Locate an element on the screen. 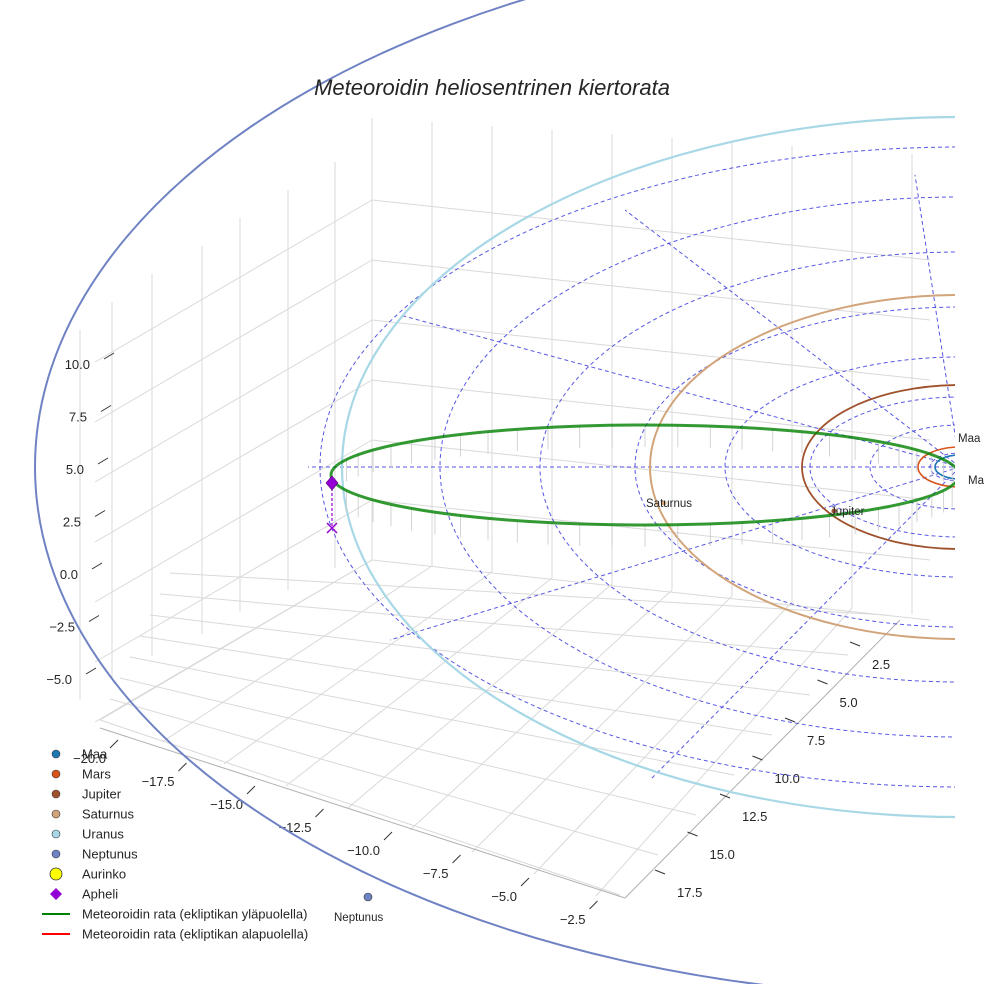 This screenshot has width=984, height=984. orbit-saturnus is located at coordinates (802, 467).